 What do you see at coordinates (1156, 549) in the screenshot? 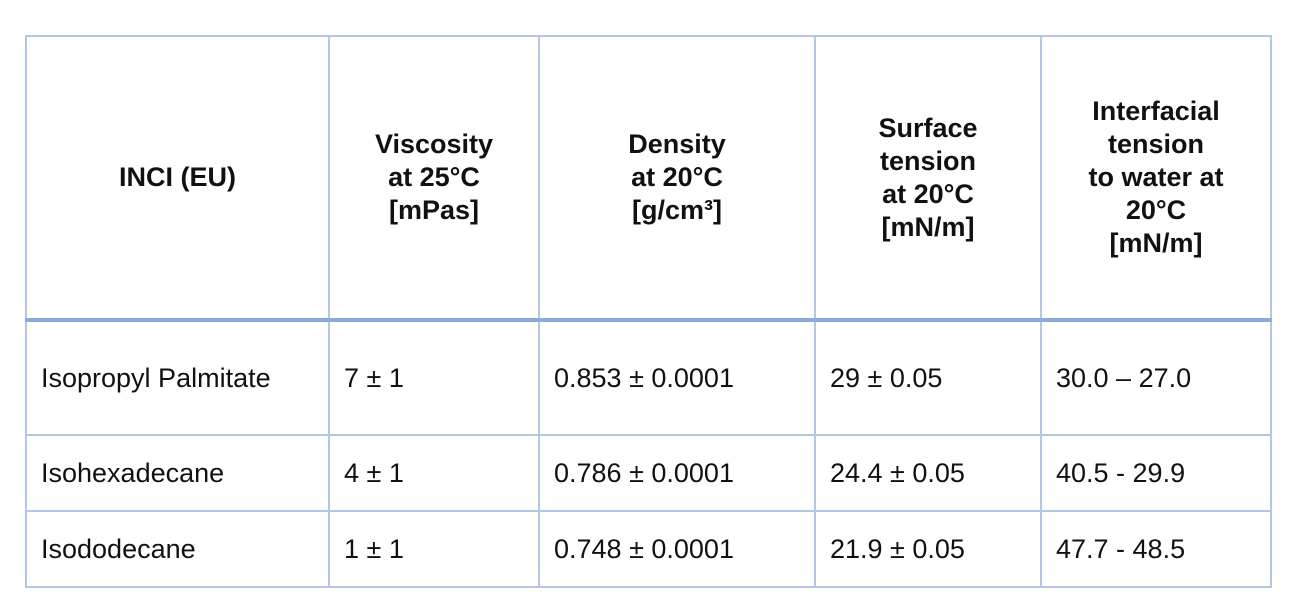
I see `cell-interfacial-tension: 47.7 - 48.5` at bounding box center [1156, 549].